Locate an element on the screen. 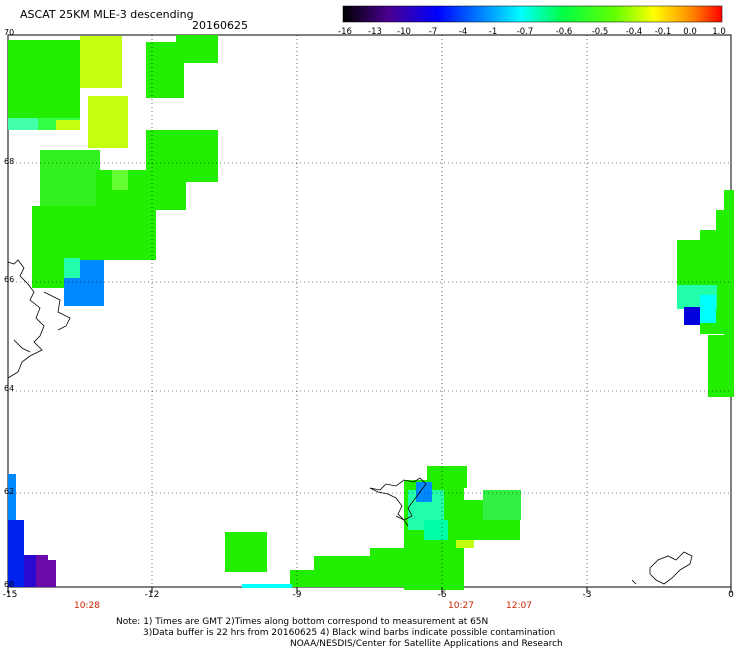 This screenshot has width=740, height=650. axis-ticks is located at coordinates (369, 590).